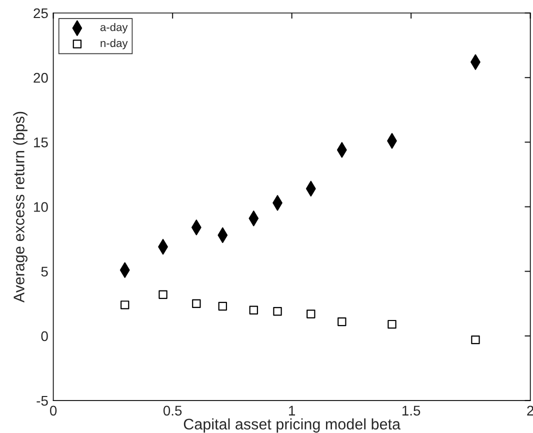  I want to click on y-axis-title: Average excess return (bps), so click(20, 207).